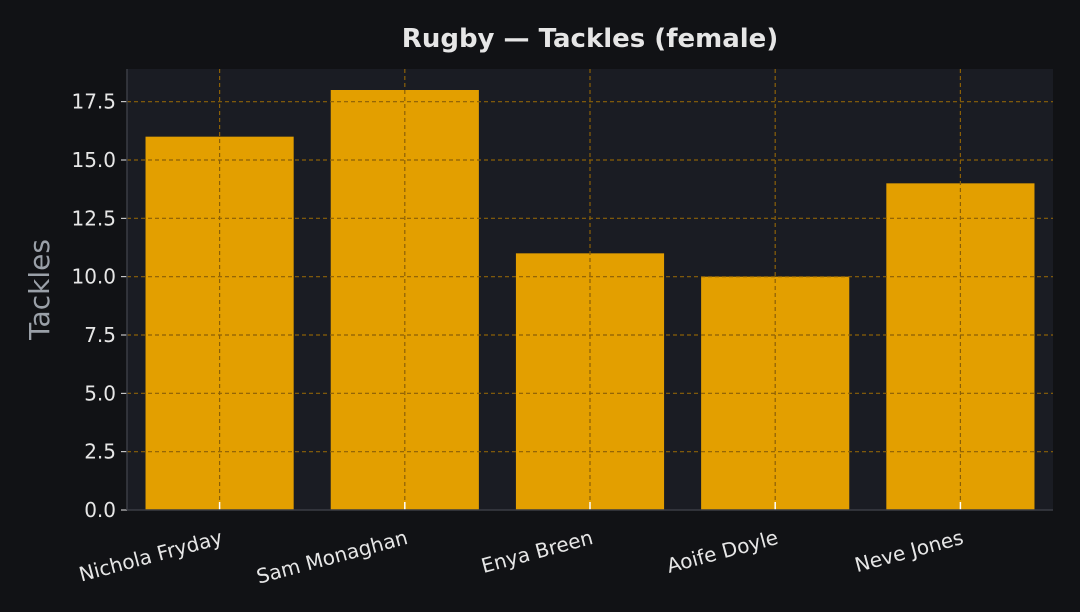  I want to click on y-tick-label: 17.5, so click(93, 102).